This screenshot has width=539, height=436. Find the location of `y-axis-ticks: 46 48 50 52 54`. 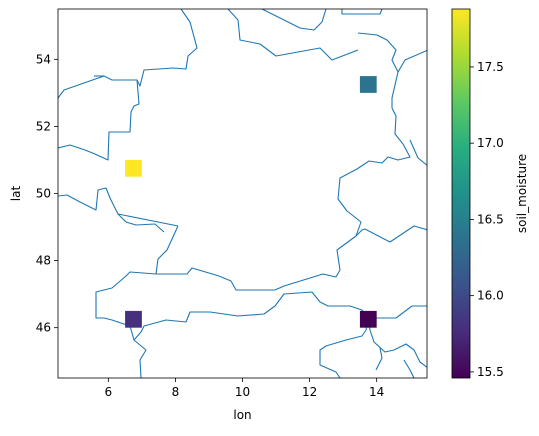

y-axis-ticks: 46 48 50 52 54 is located at coordinates (47, 193).